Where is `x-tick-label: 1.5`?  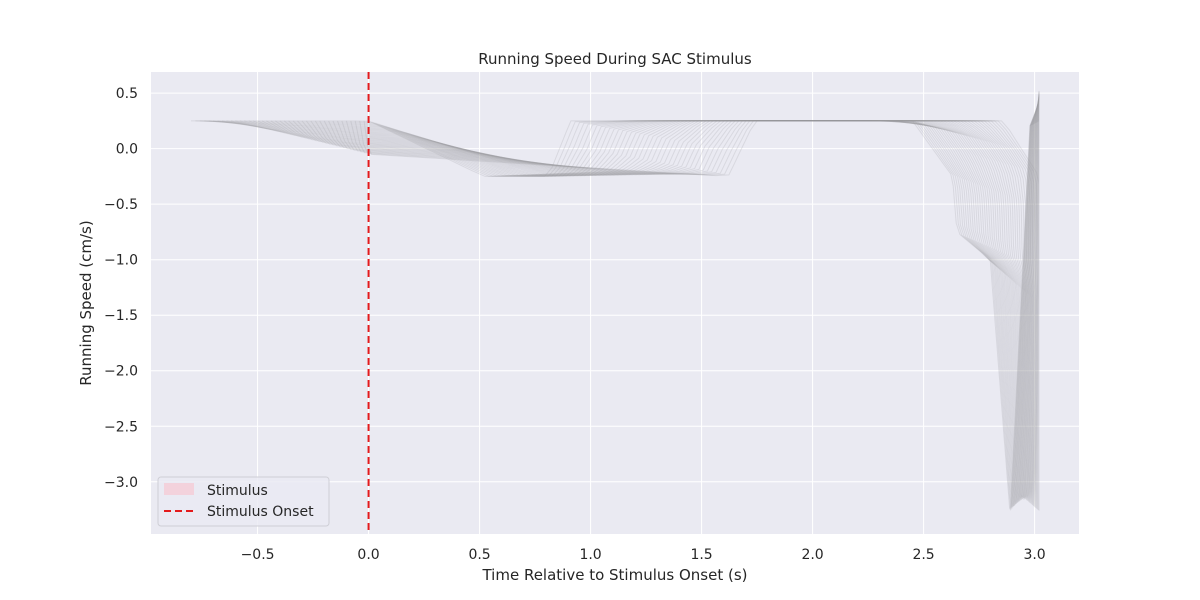 x-tick-label: 1.5 is located at coordinates (701, 555).